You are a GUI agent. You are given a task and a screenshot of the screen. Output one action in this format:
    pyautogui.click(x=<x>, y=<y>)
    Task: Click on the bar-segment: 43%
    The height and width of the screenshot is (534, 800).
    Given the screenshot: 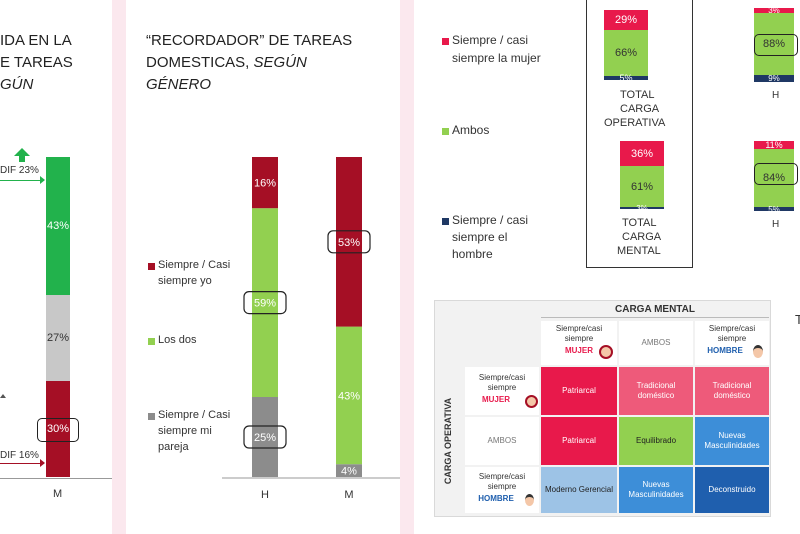 What is the action you would take?
    pyautogui.click(x=58, y=226)
    